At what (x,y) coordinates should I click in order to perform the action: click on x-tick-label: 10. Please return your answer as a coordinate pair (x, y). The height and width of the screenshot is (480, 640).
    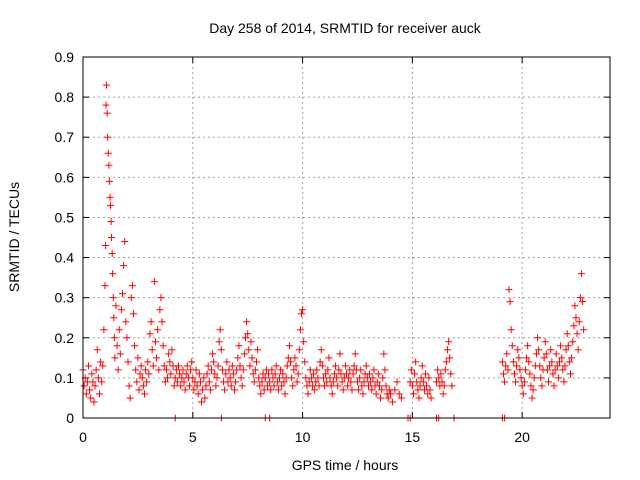
    Looking at the image, I should click on (303, 437).